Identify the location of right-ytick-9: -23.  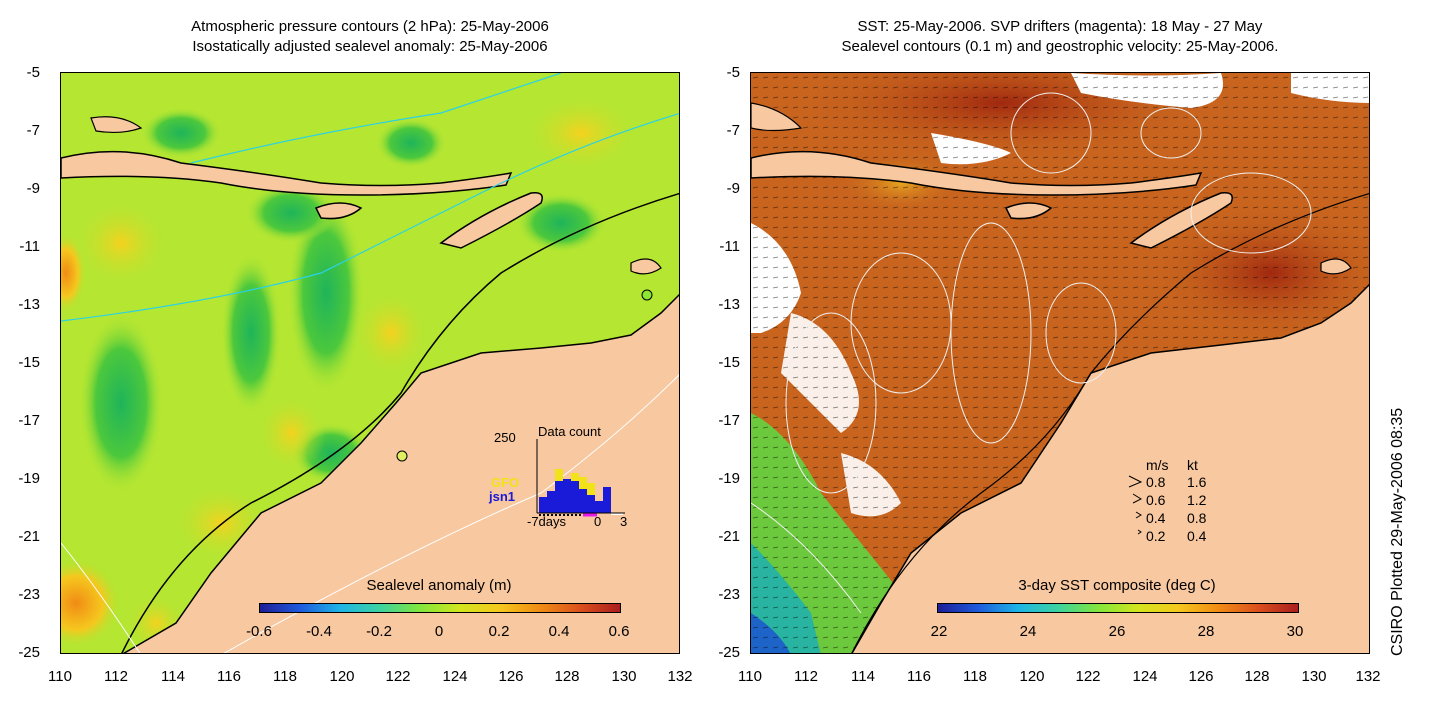
(729, 594).